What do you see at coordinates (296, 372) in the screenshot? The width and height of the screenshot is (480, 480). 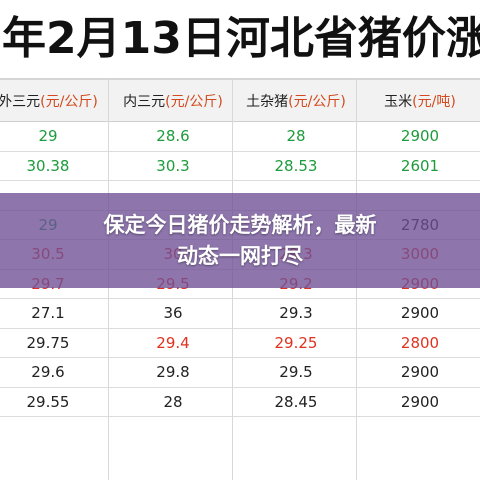 I see `table-cell: 29.5` at bounding box center [296, 372].